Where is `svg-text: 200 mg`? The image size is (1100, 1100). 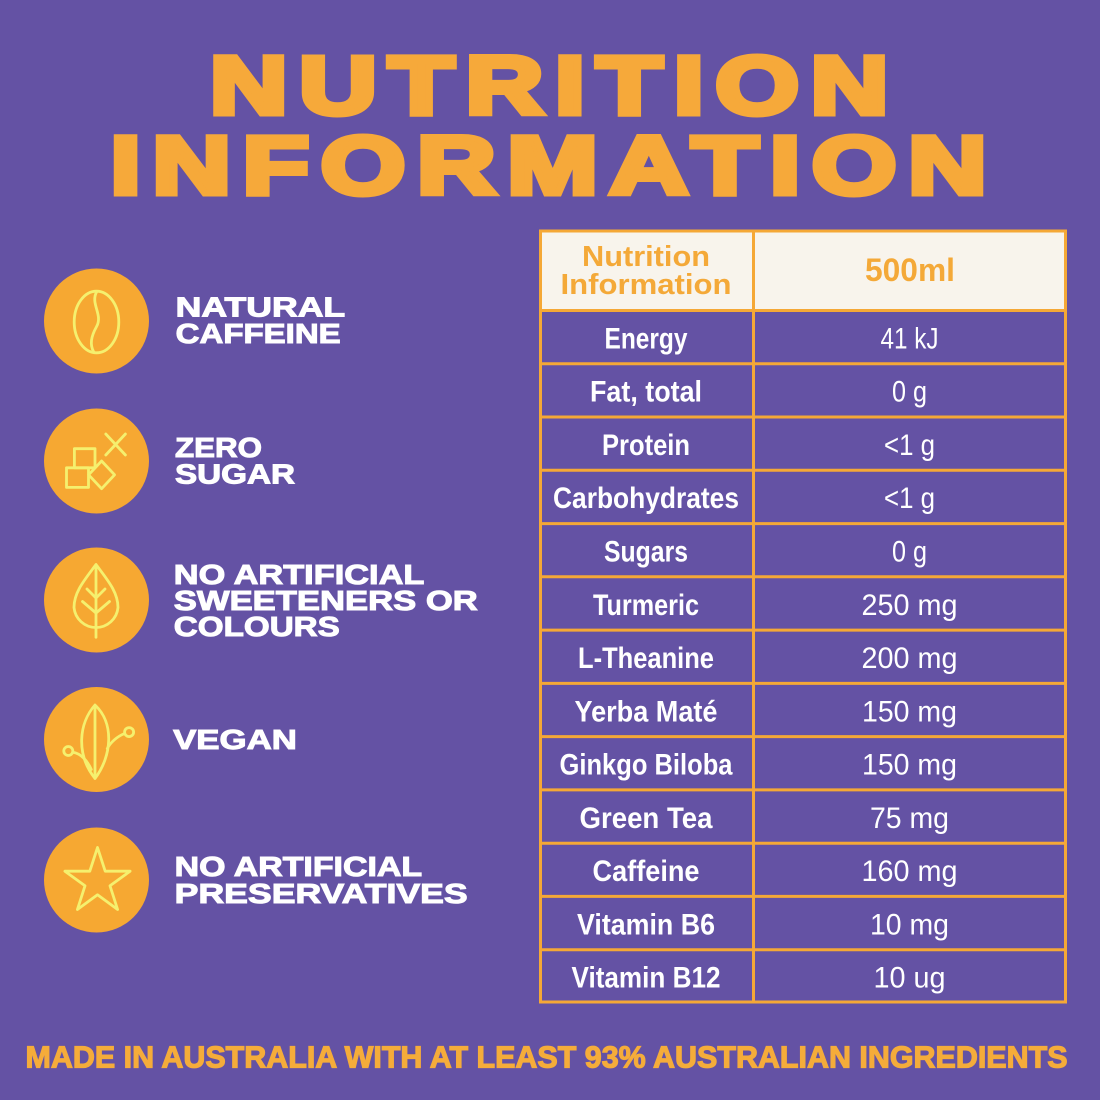 svg-text: 200 mg is located at coordinates (910, 658).